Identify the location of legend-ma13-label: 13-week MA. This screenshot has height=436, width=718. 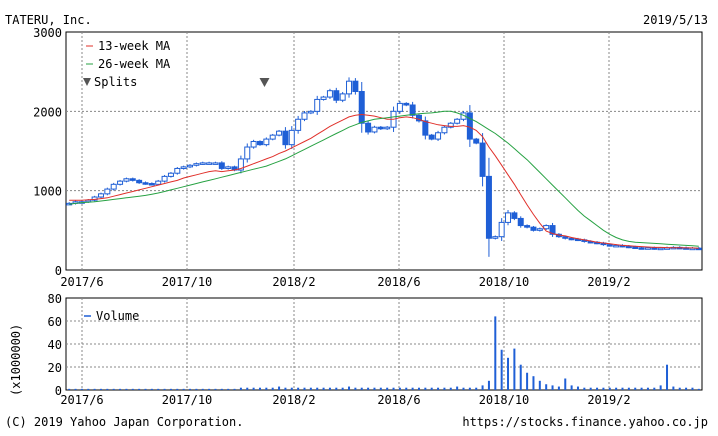
(134, 46).